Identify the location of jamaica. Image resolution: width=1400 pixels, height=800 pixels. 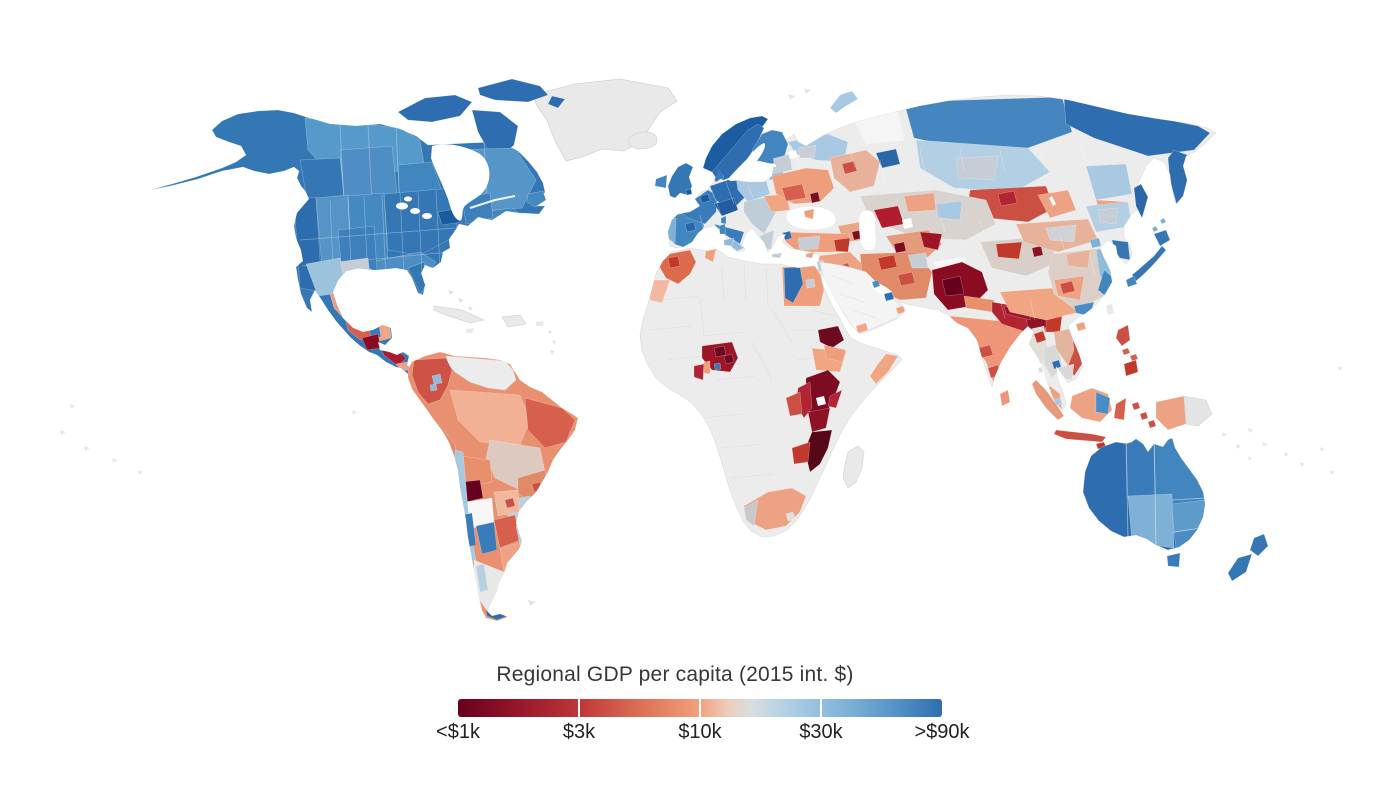
(470, 330).